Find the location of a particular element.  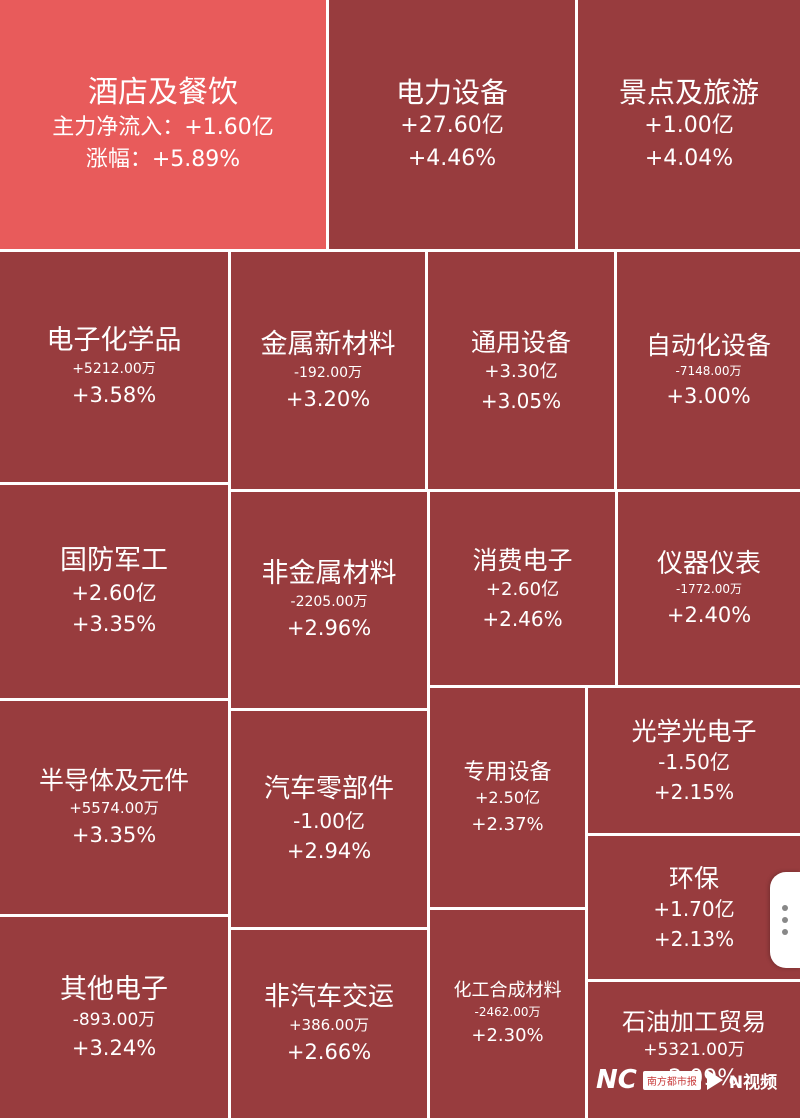

tile-name: 国防军工 is located at coordinates (114, 561).